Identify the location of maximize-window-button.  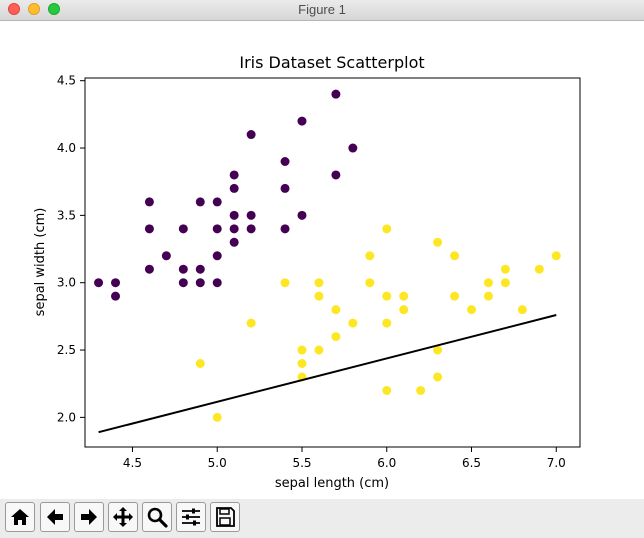
(54, 9).